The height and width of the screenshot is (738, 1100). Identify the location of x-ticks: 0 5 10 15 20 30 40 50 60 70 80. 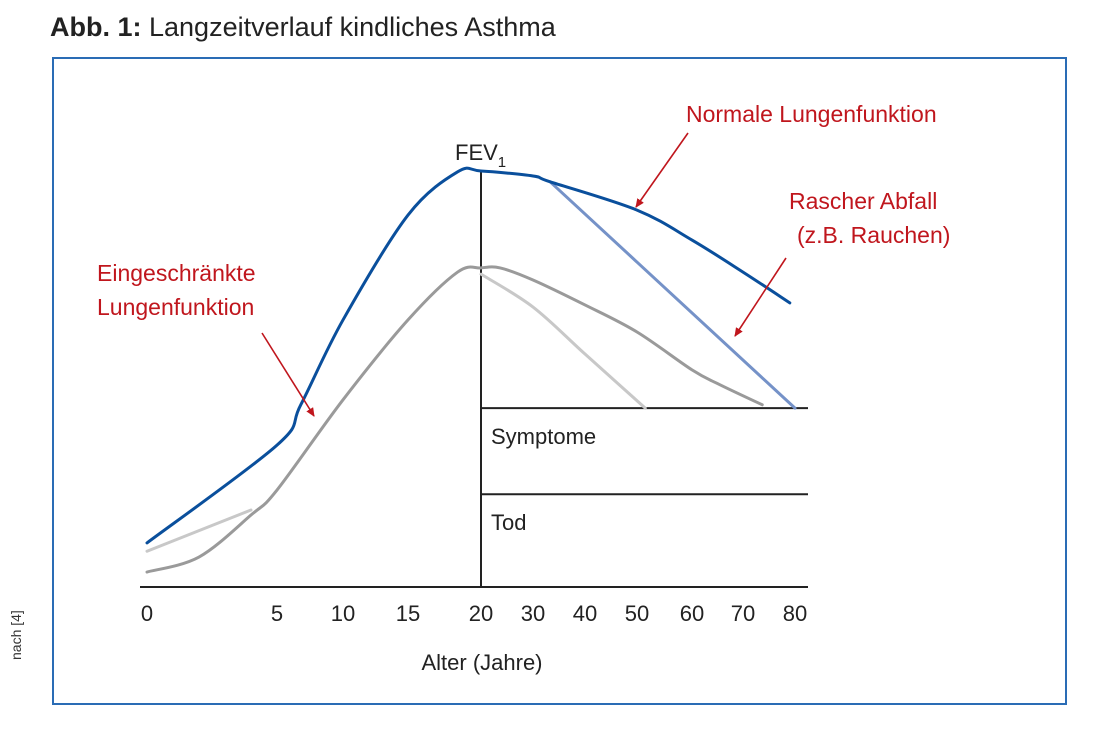
(474, 613).